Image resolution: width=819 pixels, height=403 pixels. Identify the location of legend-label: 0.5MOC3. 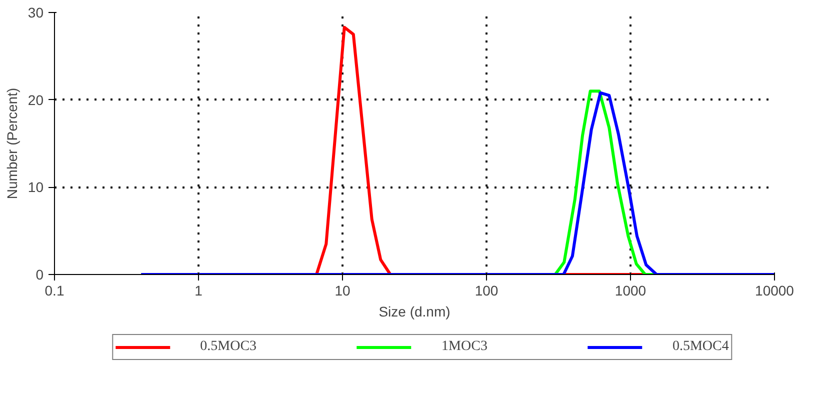
(228, 347).